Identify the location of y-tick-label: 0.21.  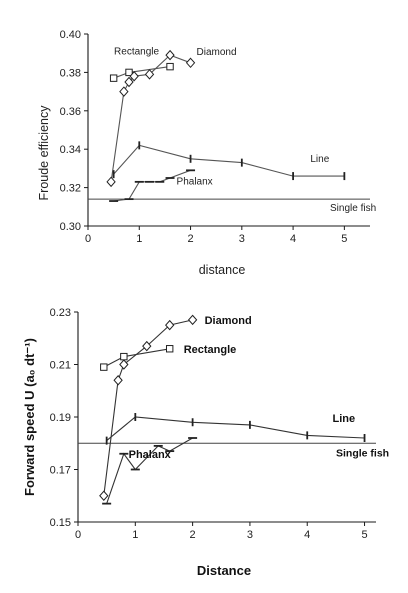
(60, 366).